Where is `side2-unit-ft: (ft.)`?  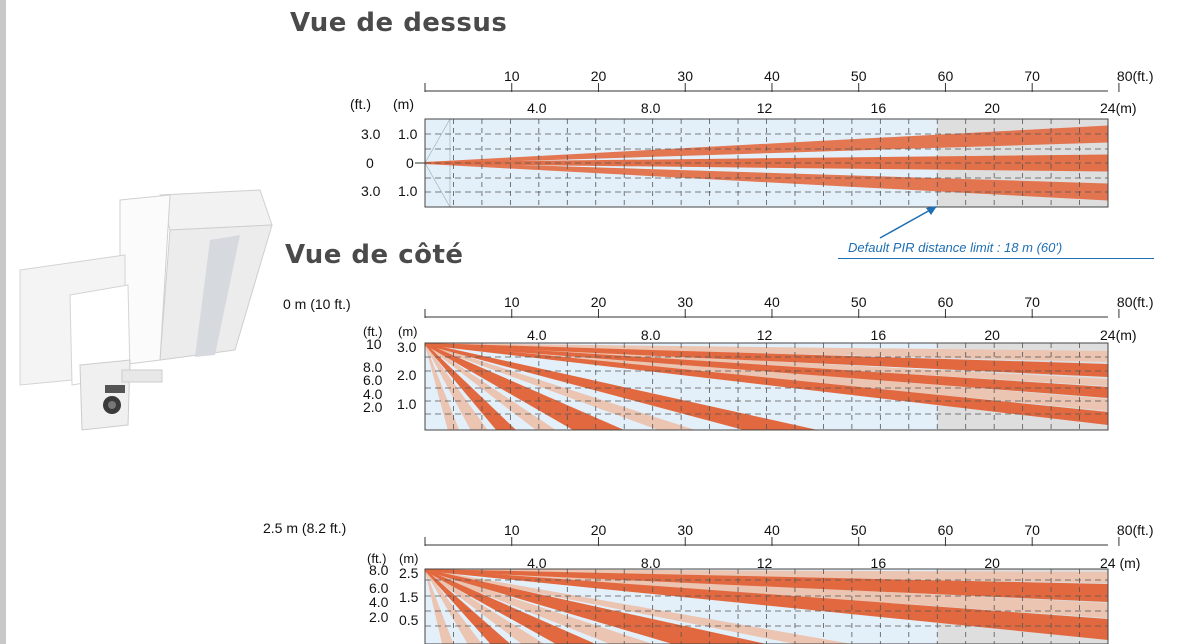
side2-unit-ft: (ft.) is located at coordinates (377, 558).